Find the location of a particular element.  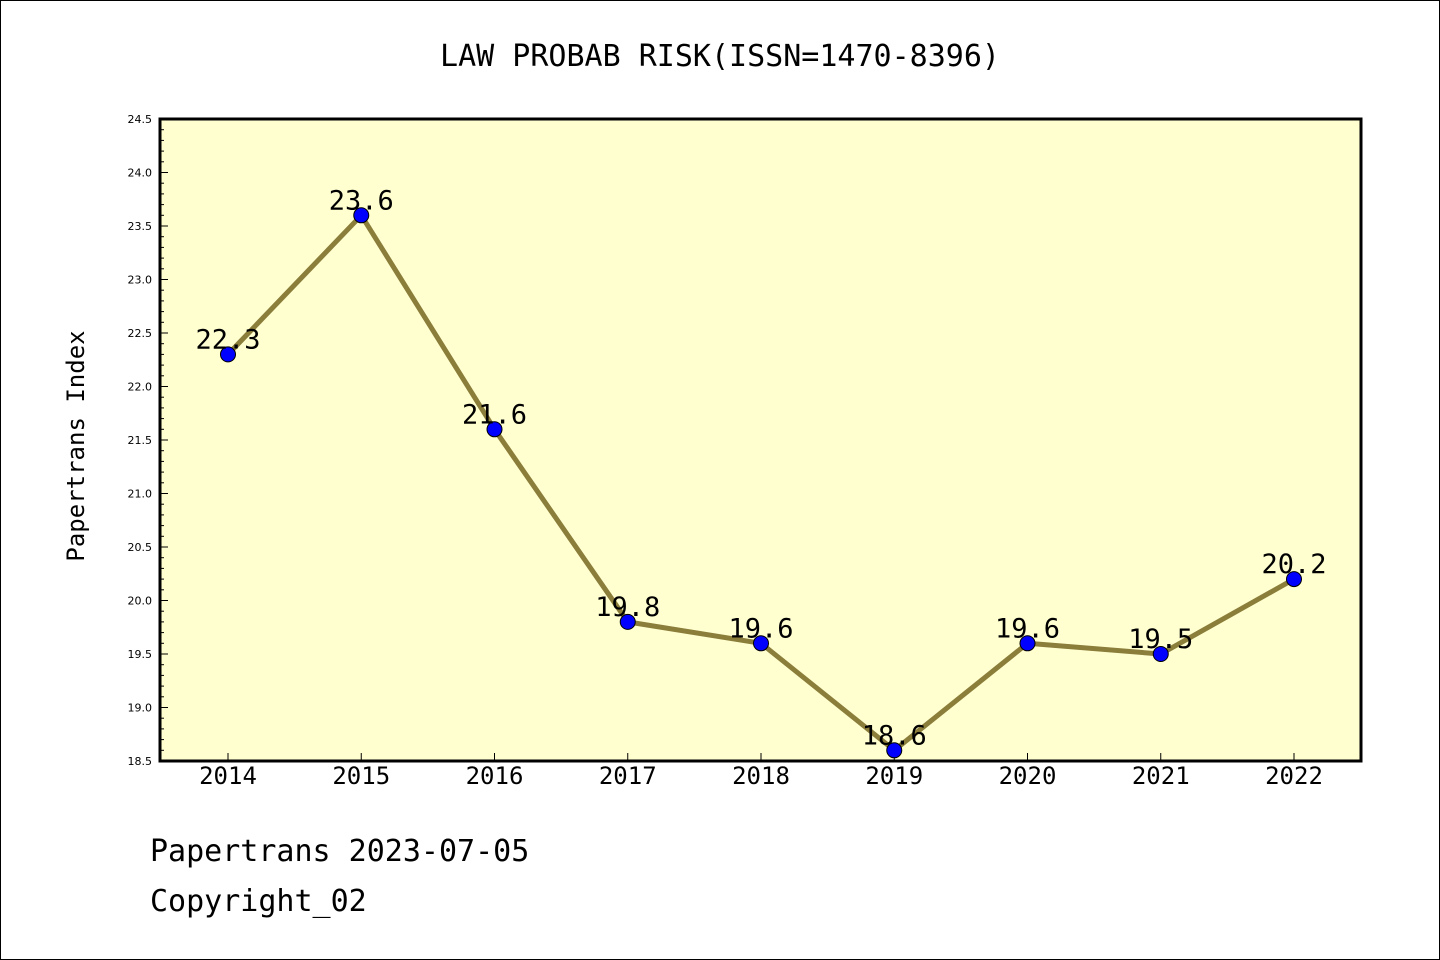

footer-copyright-text: Copyright_02 is located at coordinates (258, 901).